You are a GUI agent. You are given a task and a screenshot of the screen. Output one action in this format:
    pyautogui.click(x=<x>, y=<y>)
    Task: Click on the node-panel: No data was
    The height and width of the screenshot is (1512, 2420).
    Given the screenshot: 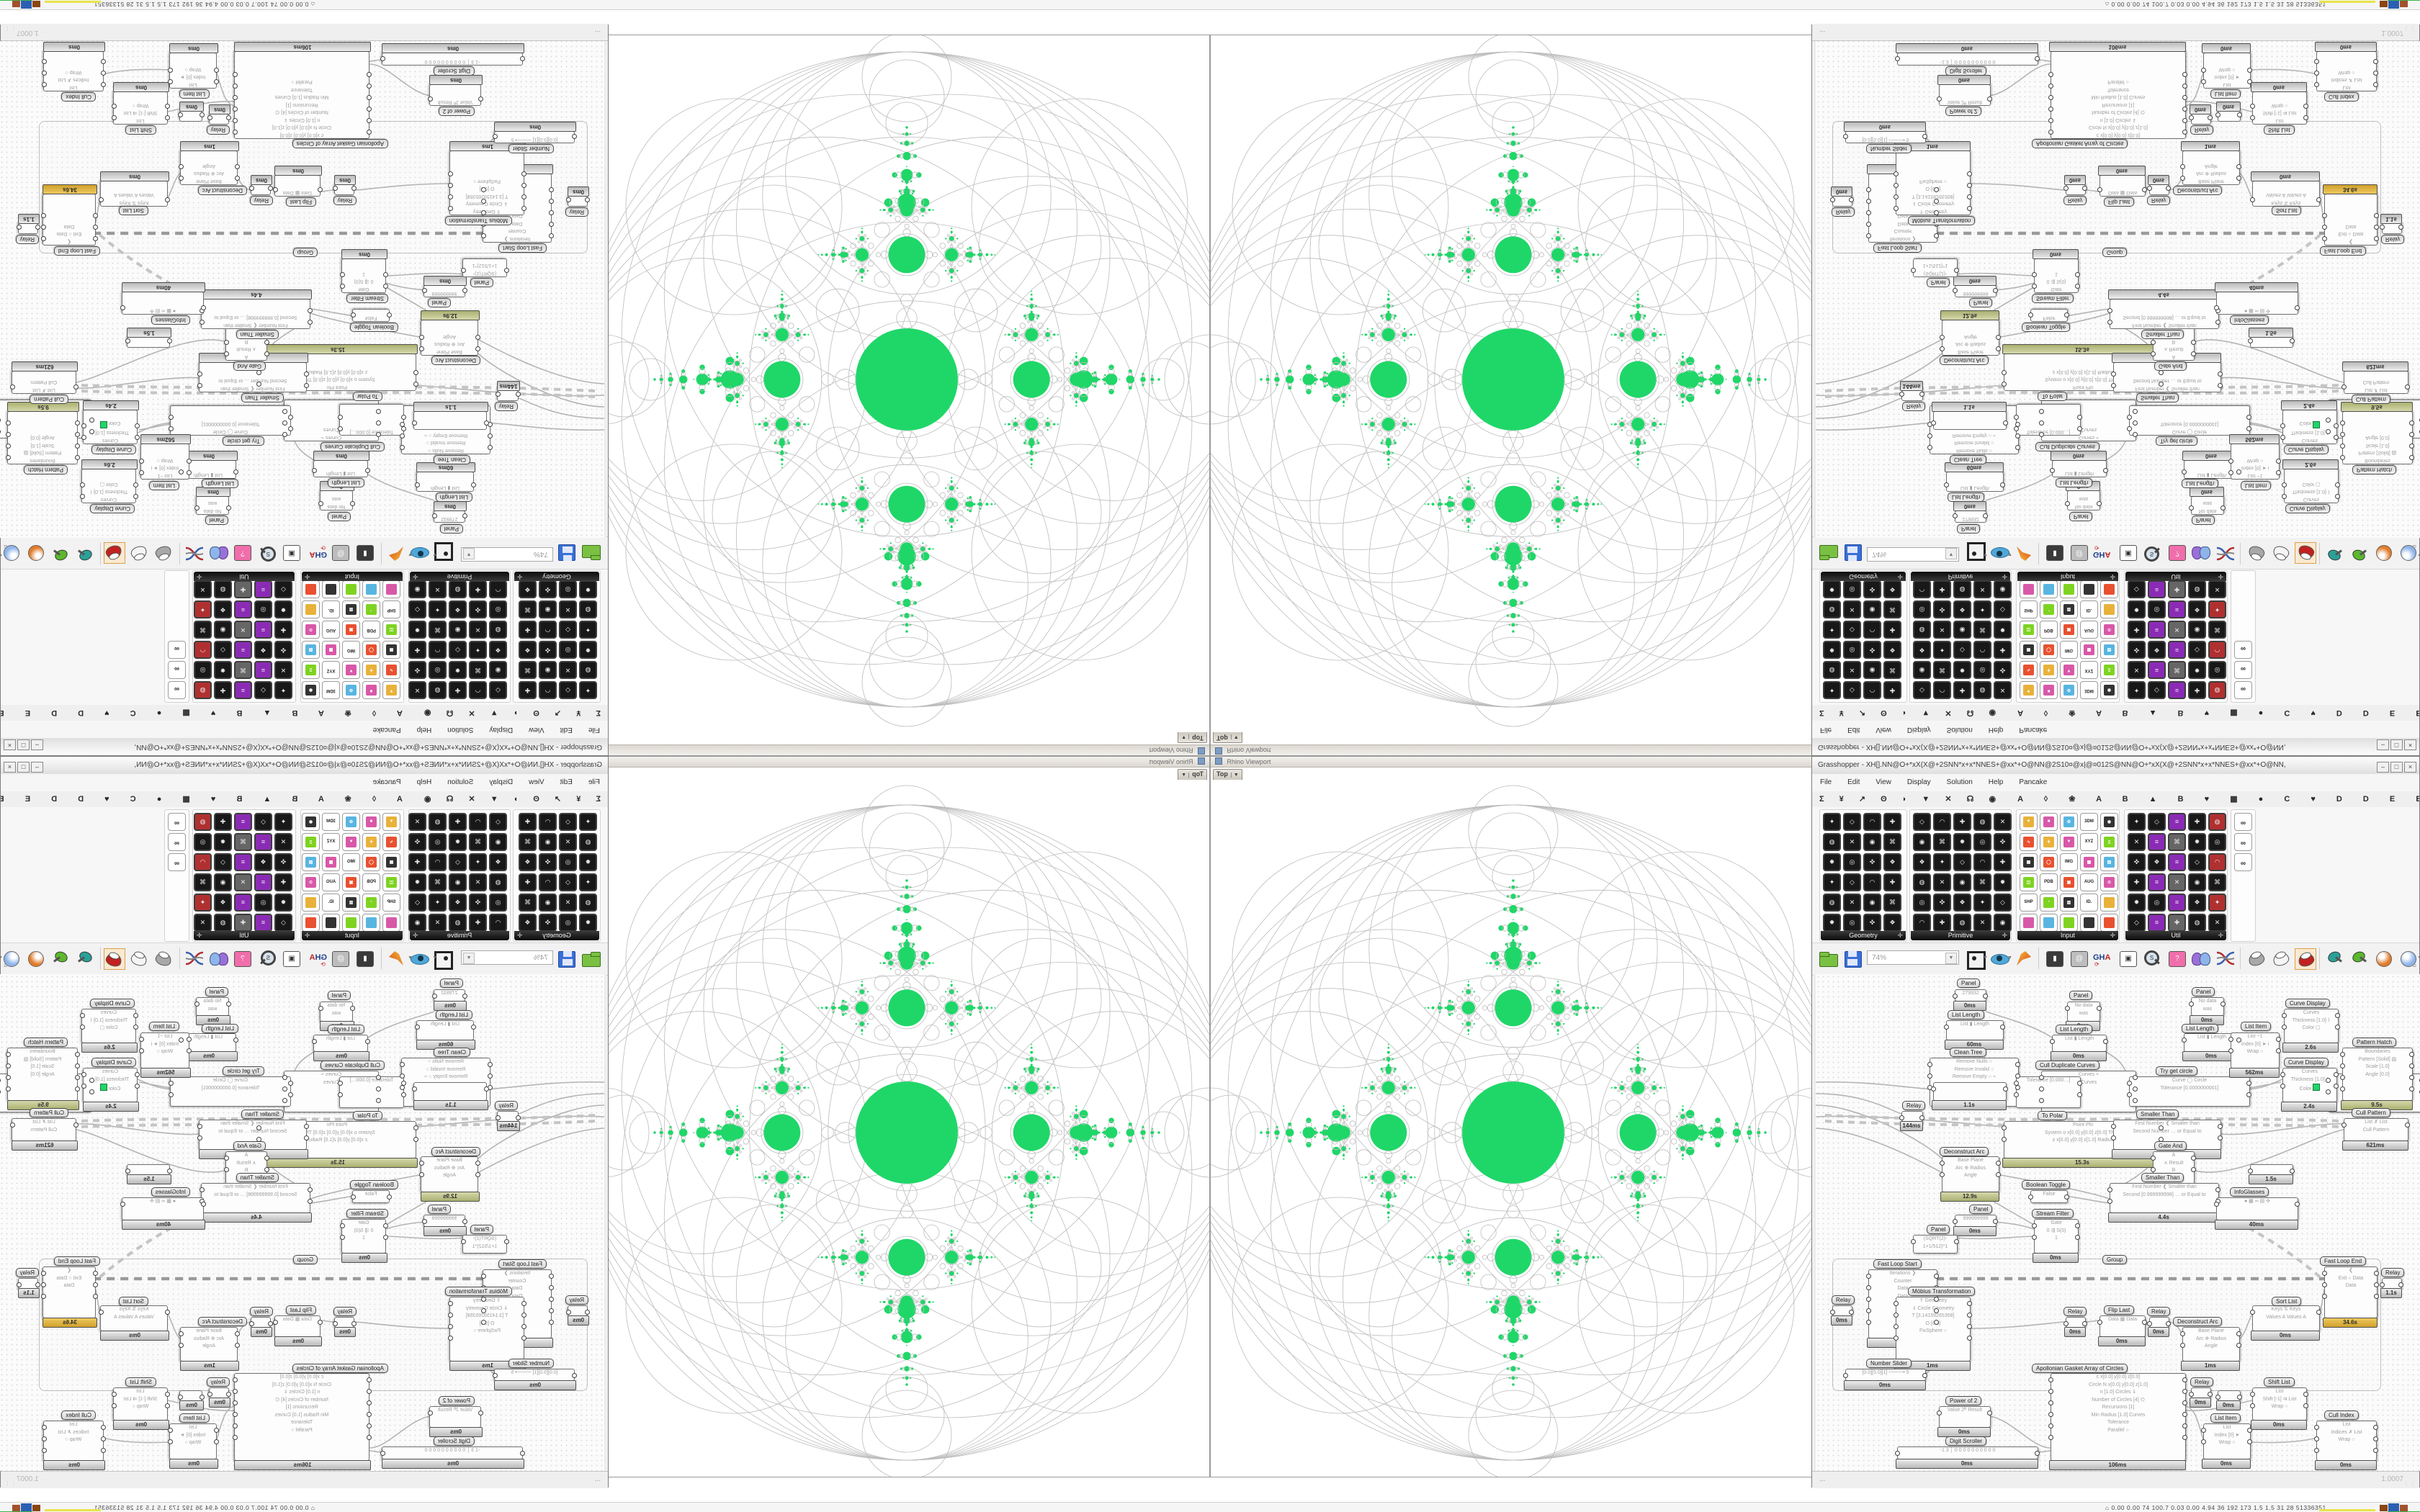 What is the action you would take?
    pyautogui.click(x=2083, y=1012)
    